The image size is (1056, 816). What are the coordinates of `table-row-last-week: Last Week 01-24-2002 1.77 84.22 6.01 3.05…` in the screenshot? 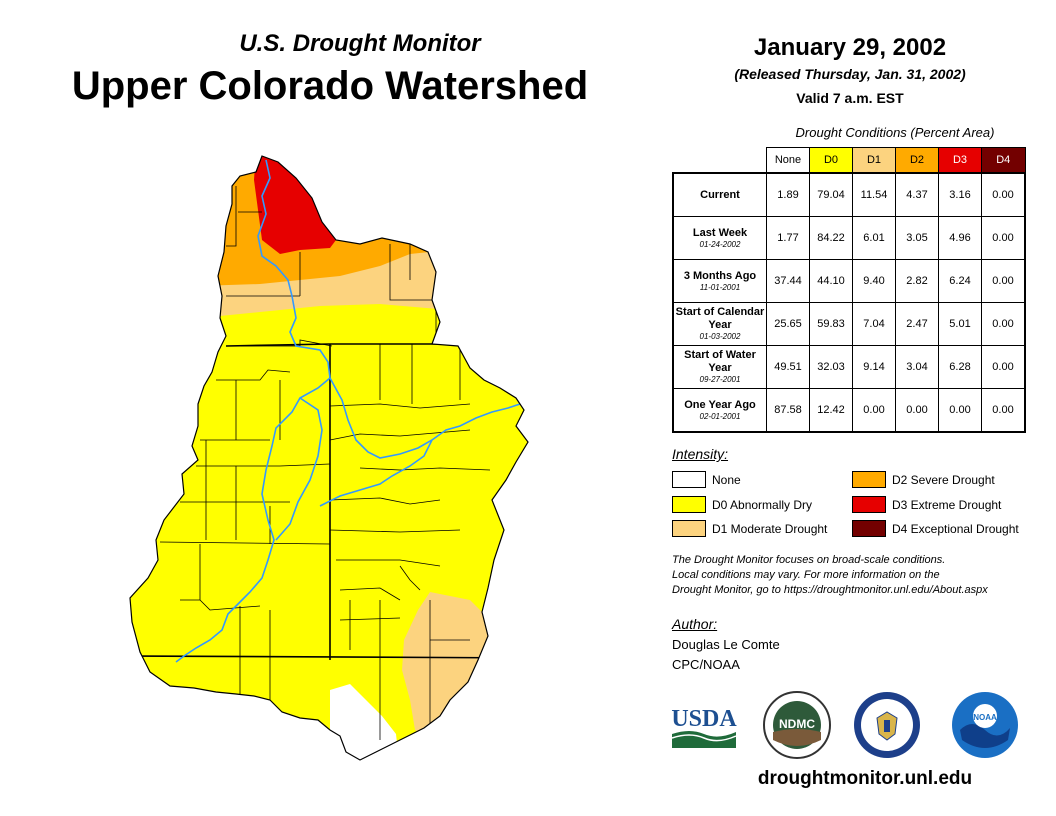 It's located at (849, 238).